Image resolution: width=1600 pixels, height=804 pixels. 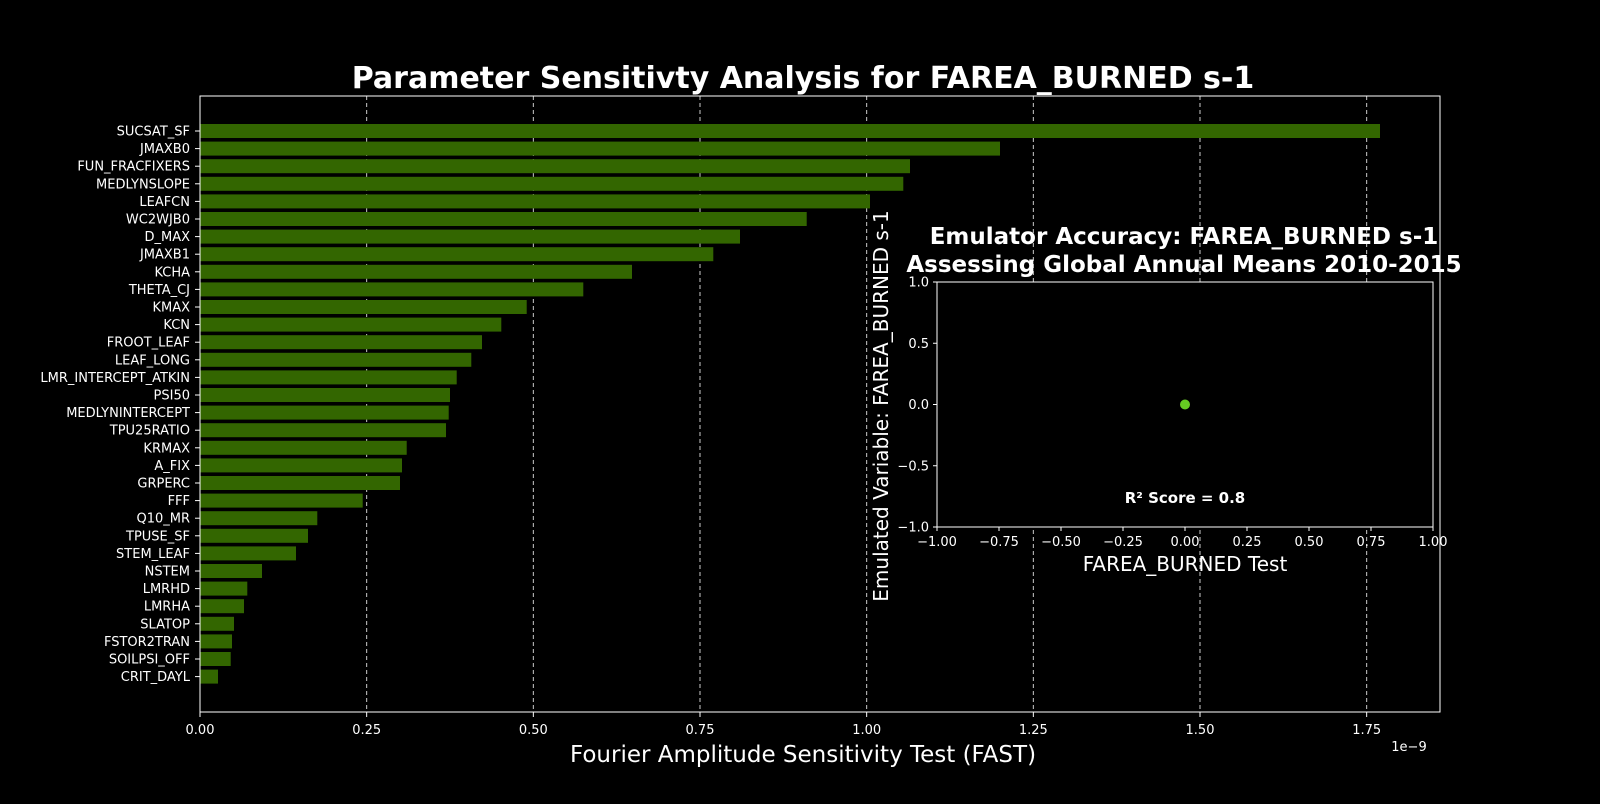 I want to click on inset-y-tick-label: 0.5, so click(x=918, y=344).